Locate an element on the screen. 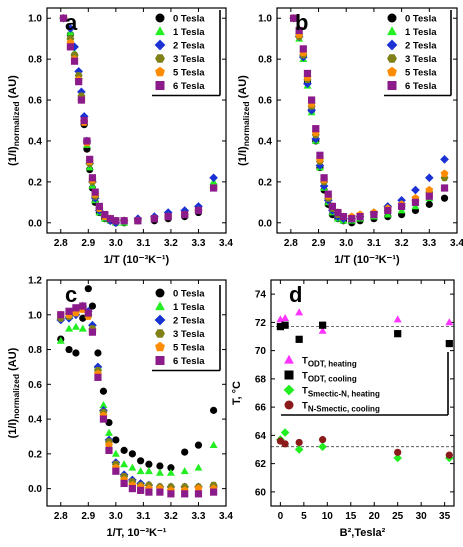  y-tick-label: 72 is located at coordinates (261, 323).